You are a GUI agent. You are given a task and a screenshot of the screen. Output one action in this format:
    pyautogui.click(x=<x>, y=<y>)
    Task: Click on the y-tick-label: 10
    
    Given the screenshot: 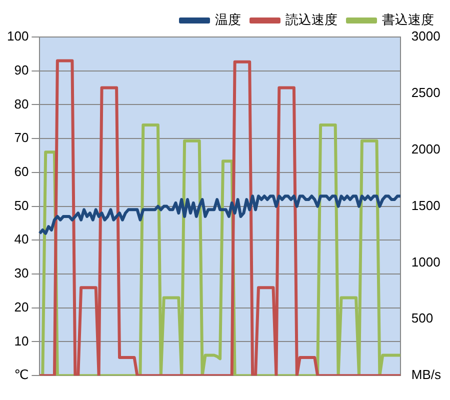 What is the action you would take?
    pyautogui.click(x=21, y=340)
    